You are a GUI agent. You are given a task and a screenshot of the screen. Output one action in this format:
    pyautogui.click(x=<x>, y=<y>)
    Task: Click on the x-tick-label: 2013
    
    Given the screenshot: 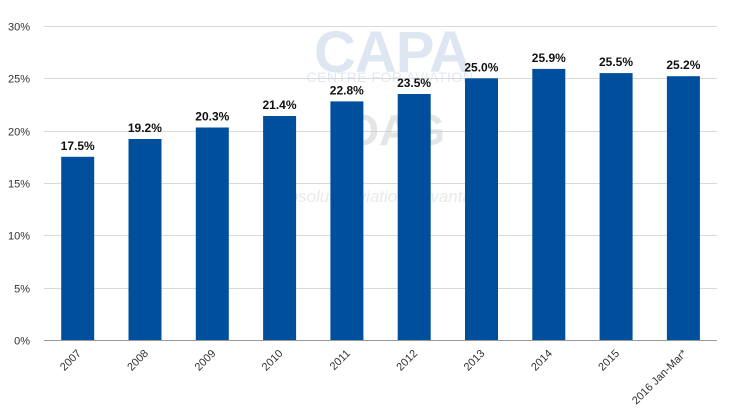 What is the action you would take?
    pyautogui.click(x=475, y=361)
    